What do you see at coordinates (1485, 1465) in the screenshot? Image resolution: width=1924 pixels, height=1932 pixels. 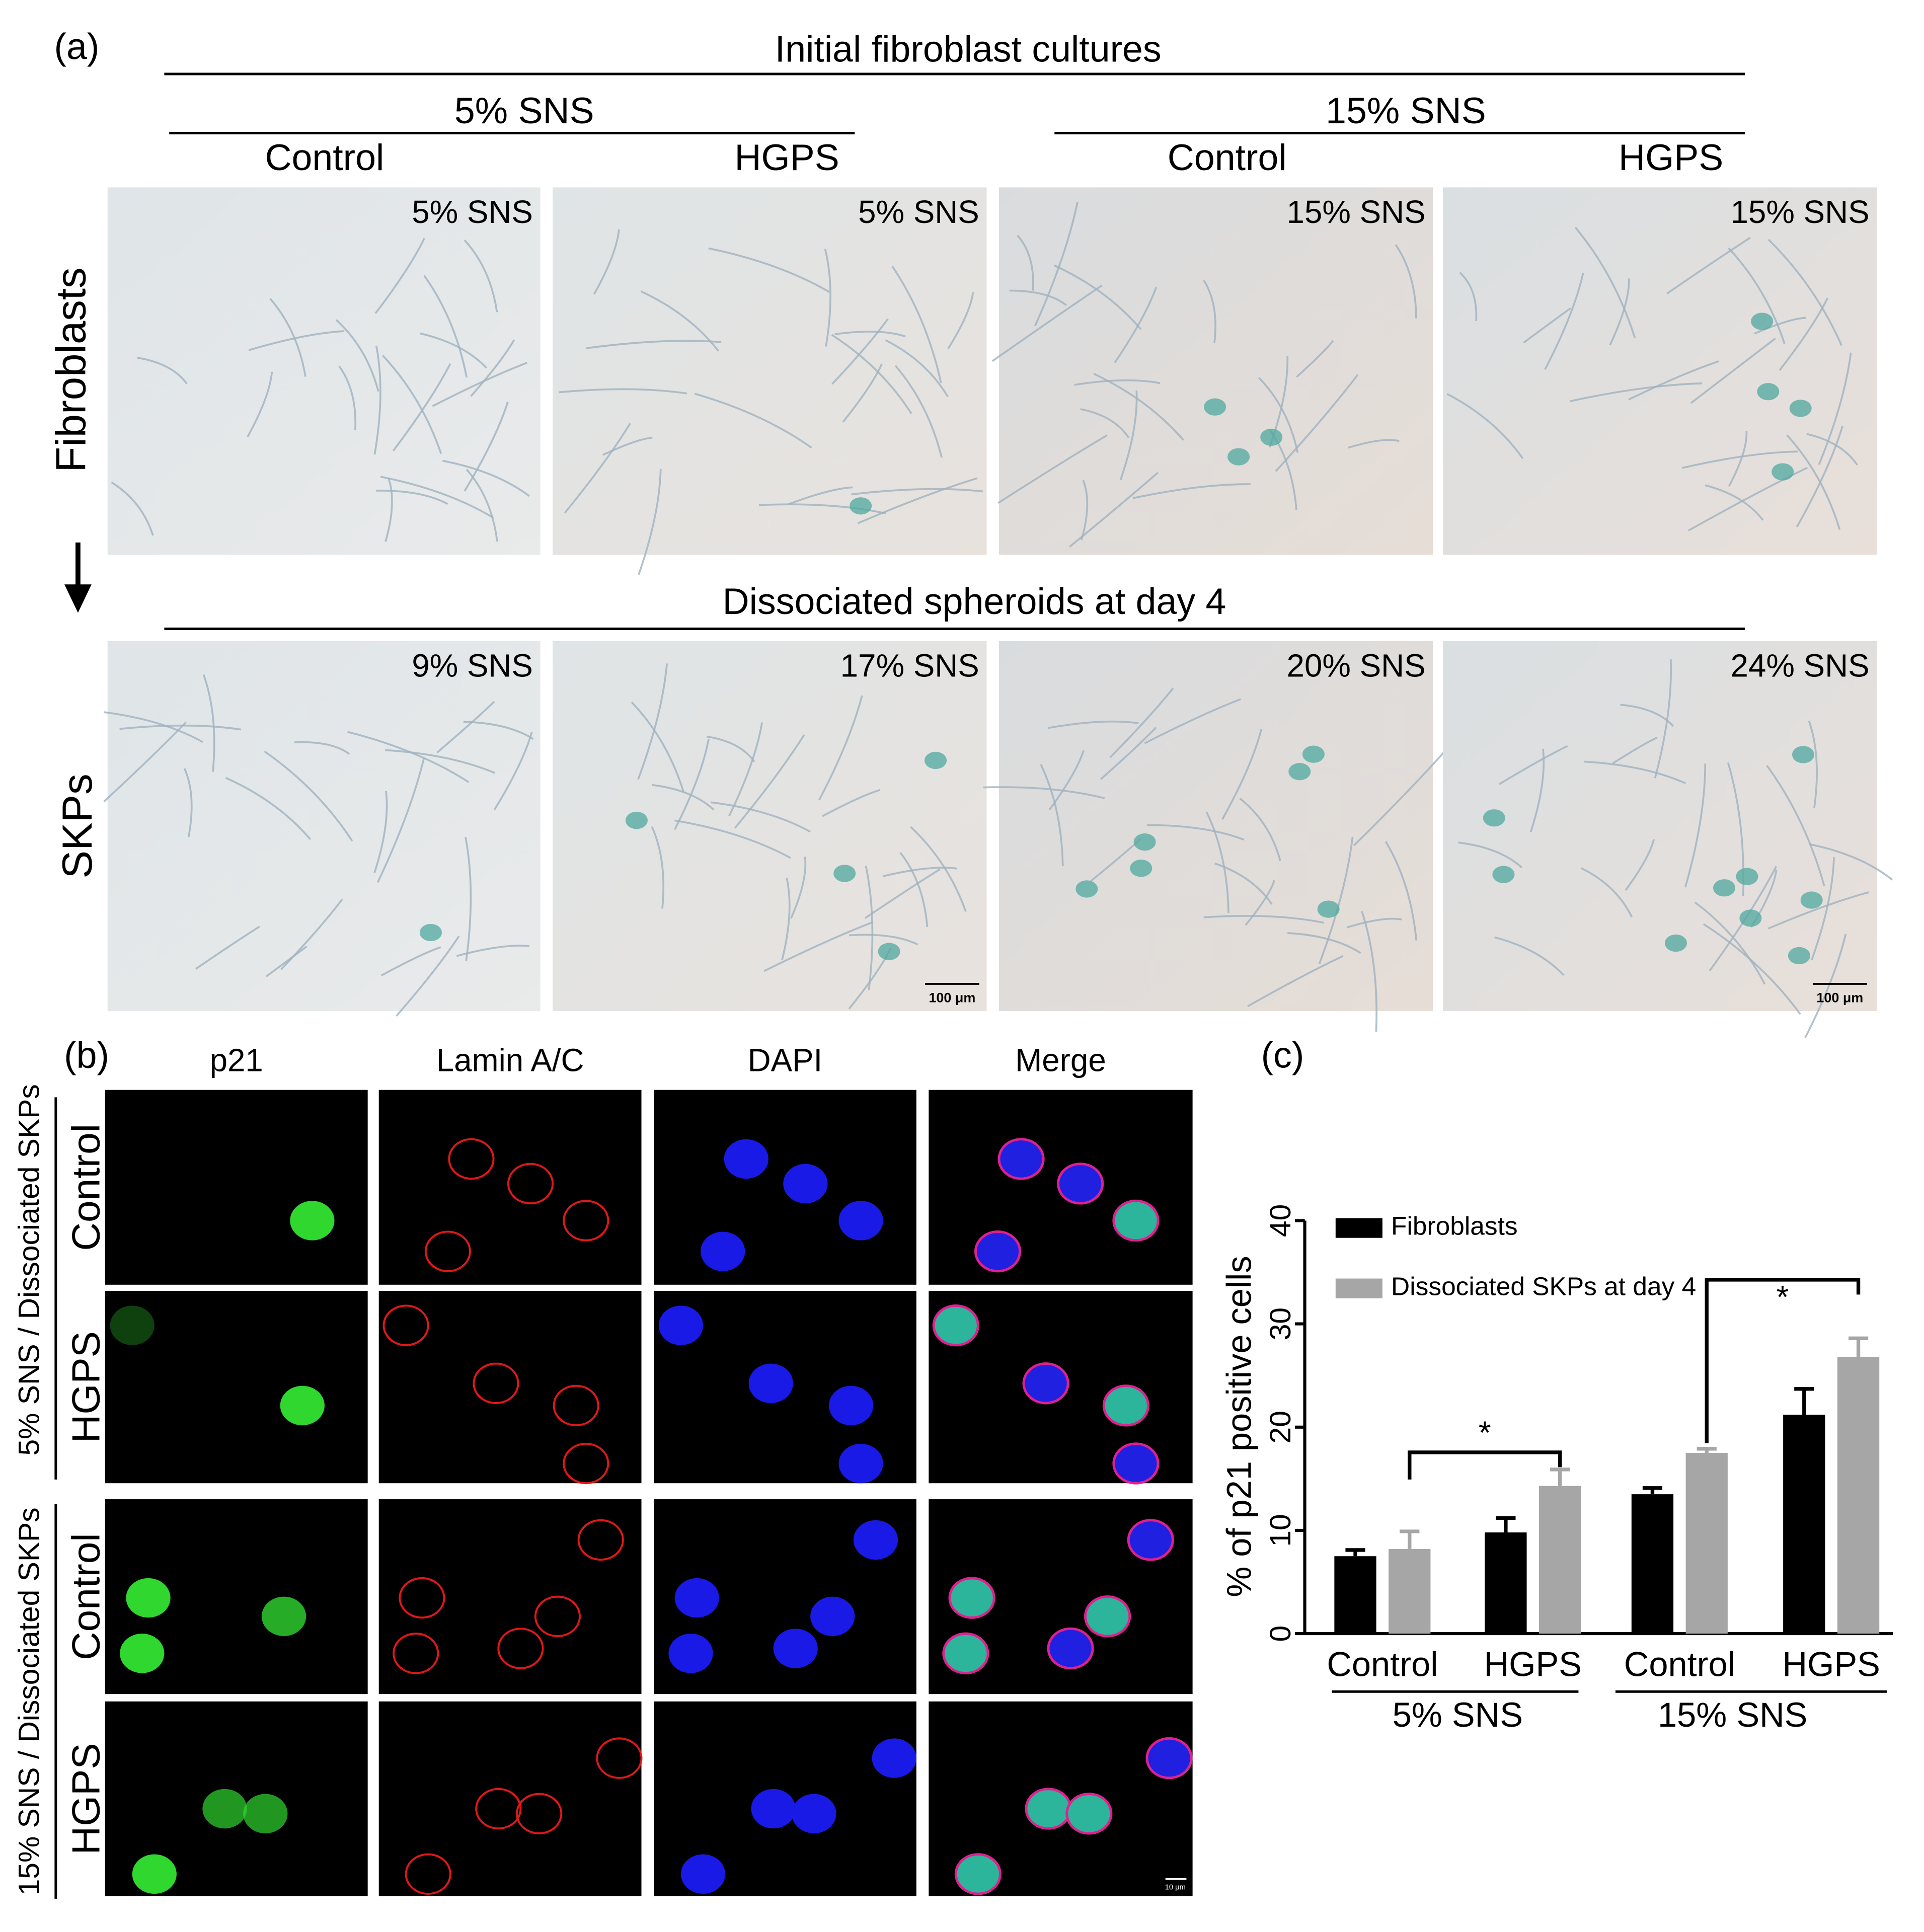 I see `significance-bracket` at bounding box center [1485, 1465].